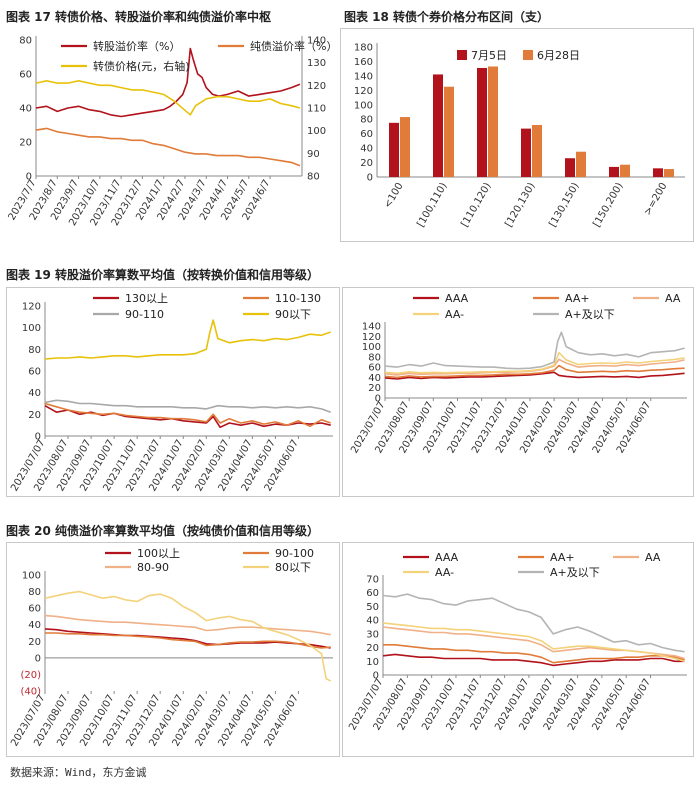 The image size is (700, 785). Describe the element at coordinates (372, 634) in the screenshot. I see `y-tick-label: 30` at that location.